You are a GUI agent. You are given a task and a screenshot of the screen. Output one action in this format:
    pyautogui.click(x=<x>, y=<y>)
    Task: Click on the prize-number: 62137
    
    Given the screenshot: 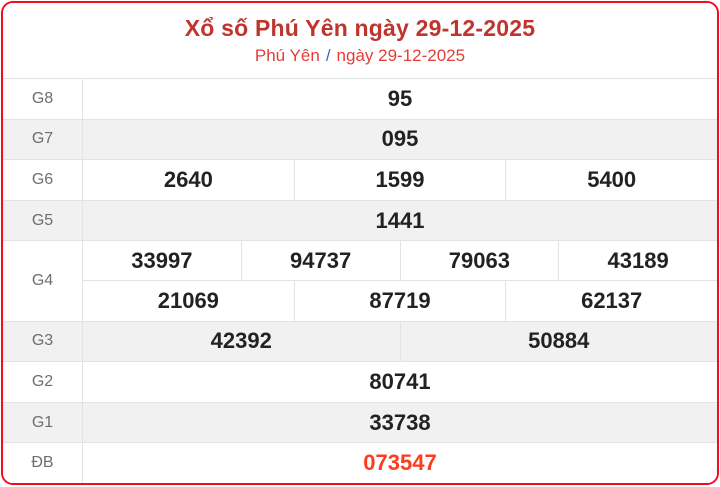 What is the action you would take?
    pyautogui.click(x=611, y=301)
    